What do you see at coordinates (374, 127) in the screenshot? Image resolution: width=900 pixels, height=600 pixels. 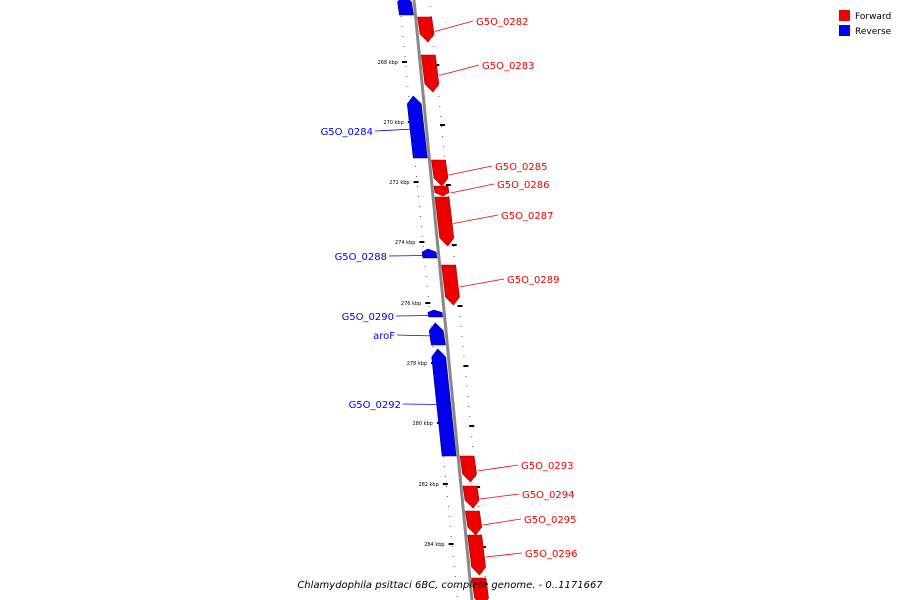 I see `gene-G5O_0284: G5O_0284` at bounding box center [374, 127].